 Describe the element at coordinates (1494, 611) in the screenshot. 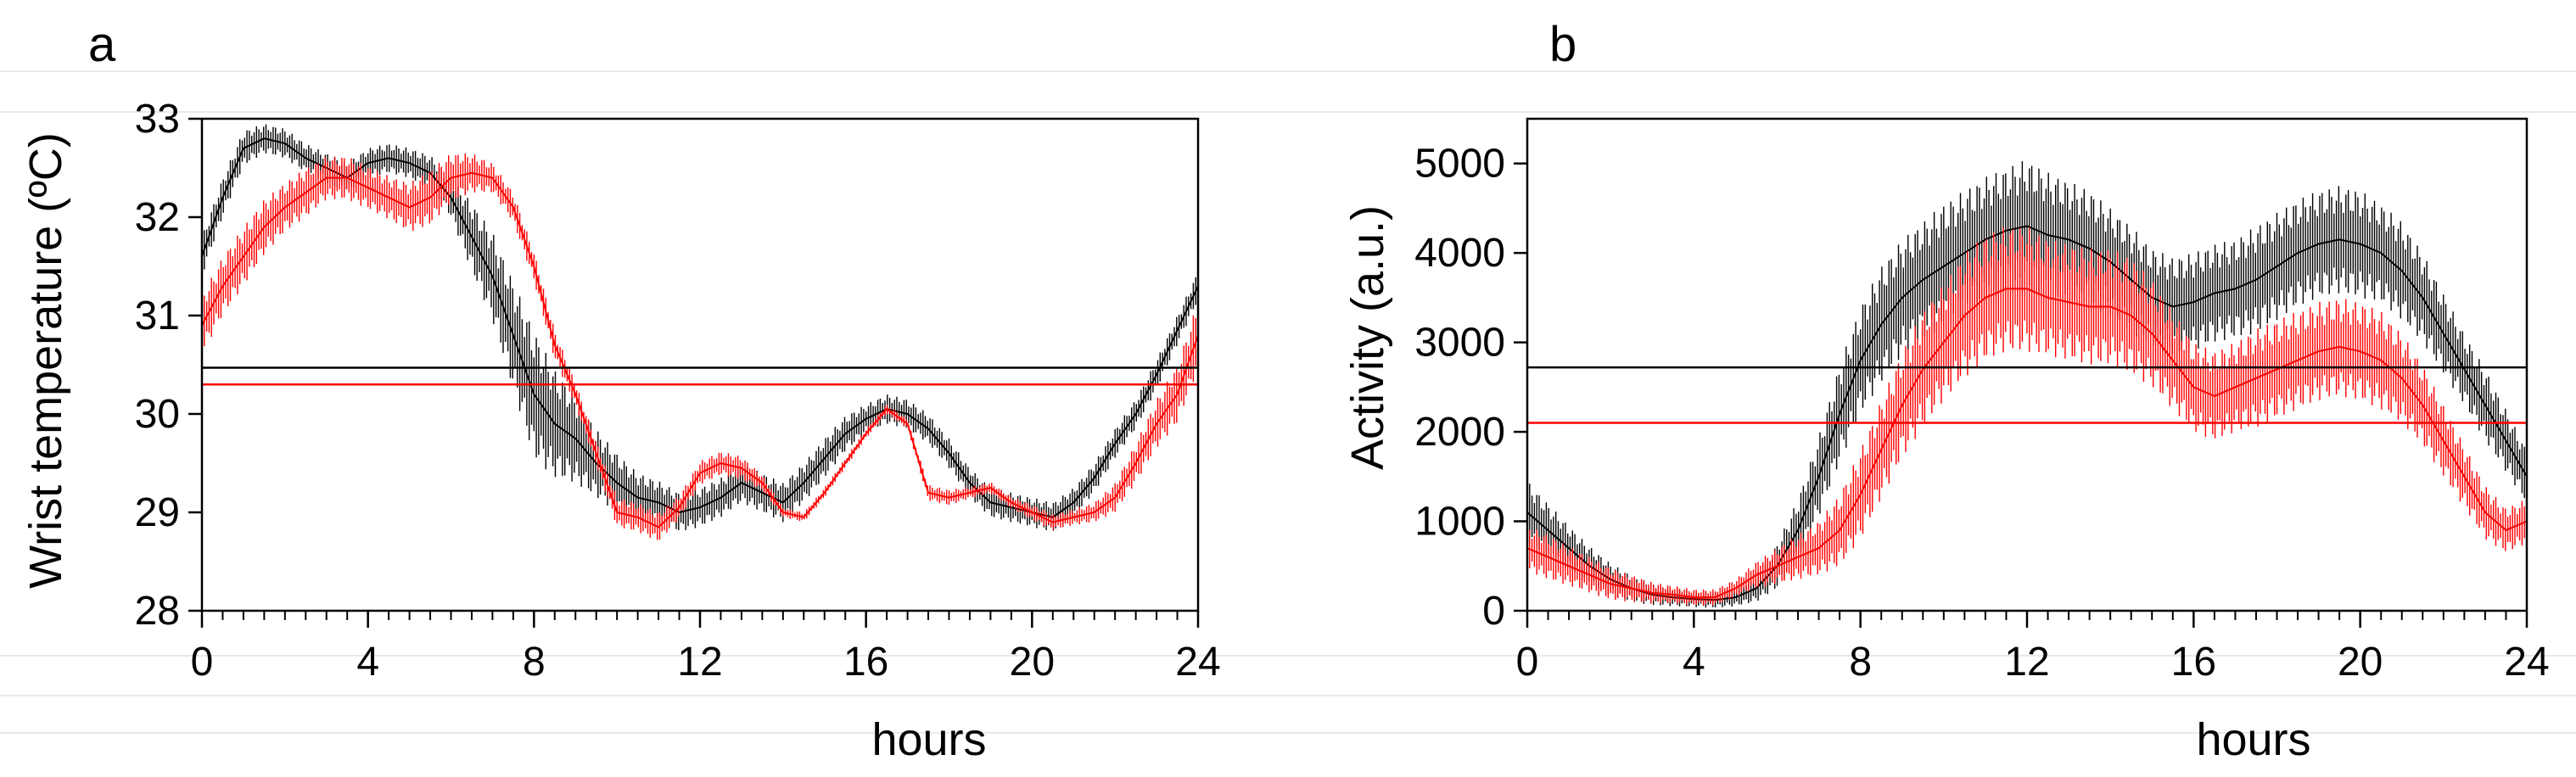

I see `y-tick-label: 0` at that location.